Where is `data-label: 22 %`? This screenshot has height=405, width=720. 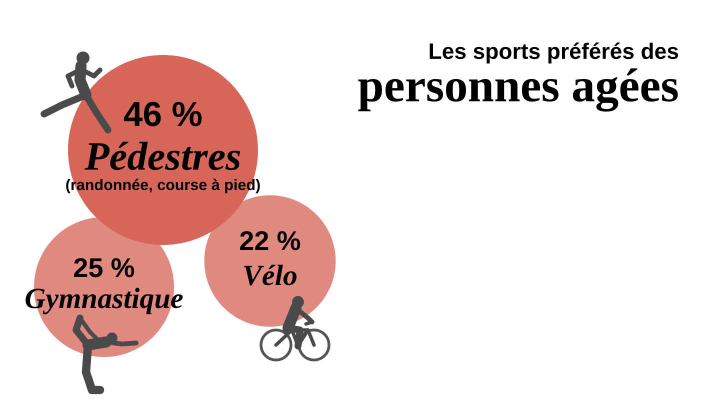 data-label: 22 % is located at coordinates (270, 240).